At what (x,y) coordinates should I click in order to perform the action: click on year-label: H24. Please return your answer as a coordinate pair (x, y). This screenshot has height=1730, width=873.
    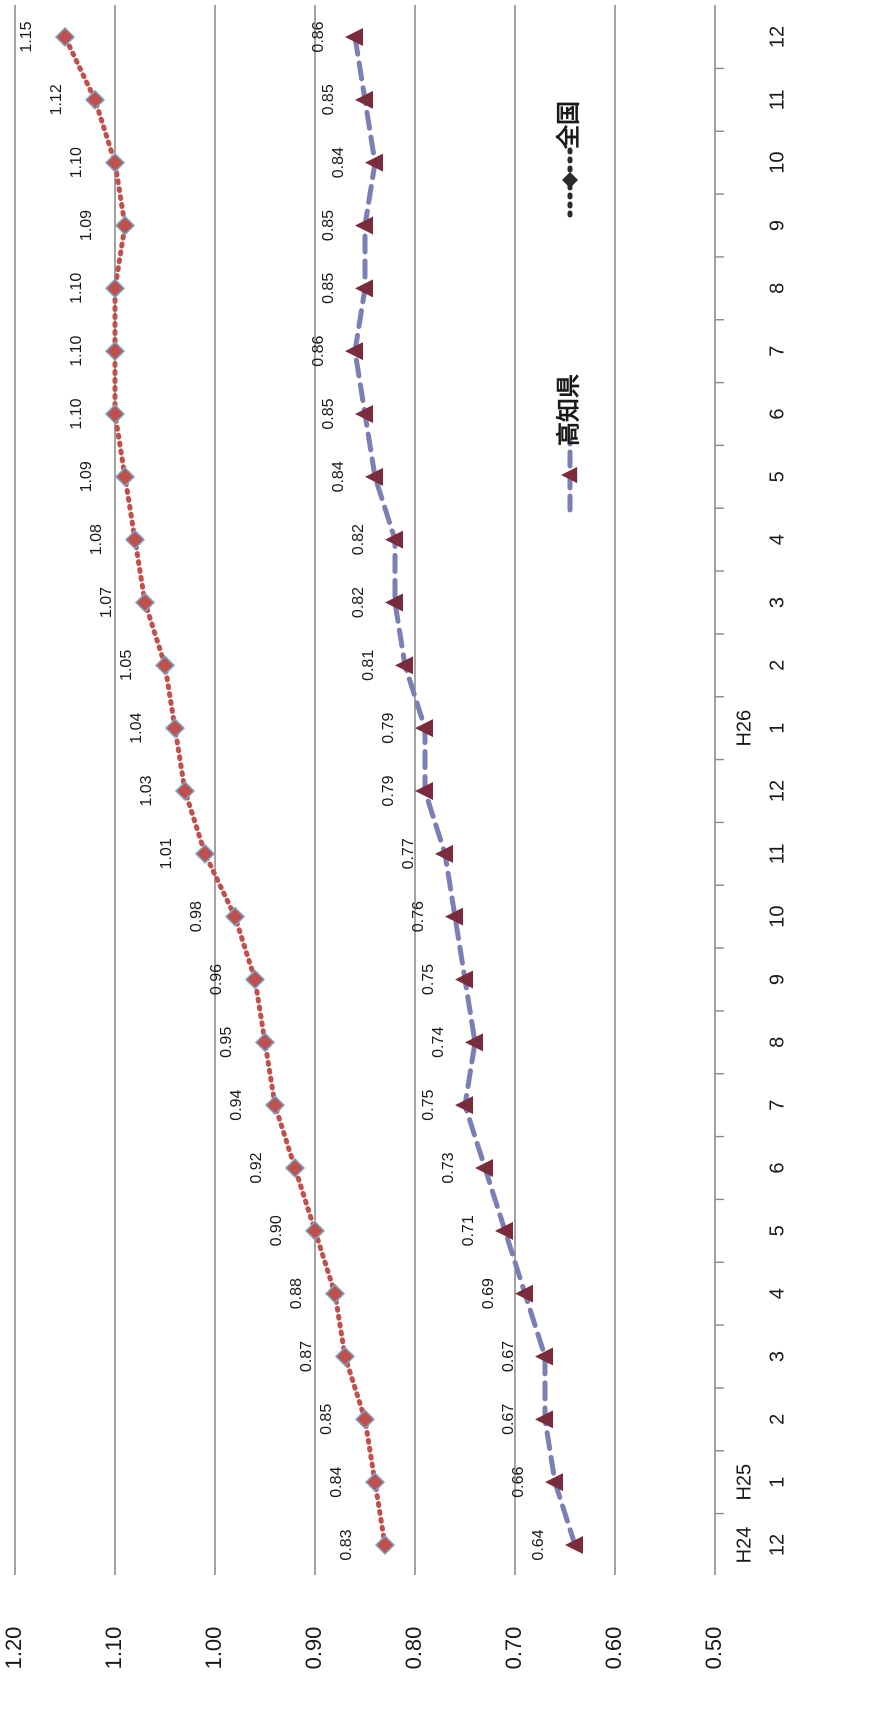
    Looking at the image, I should click on (744, 1545).